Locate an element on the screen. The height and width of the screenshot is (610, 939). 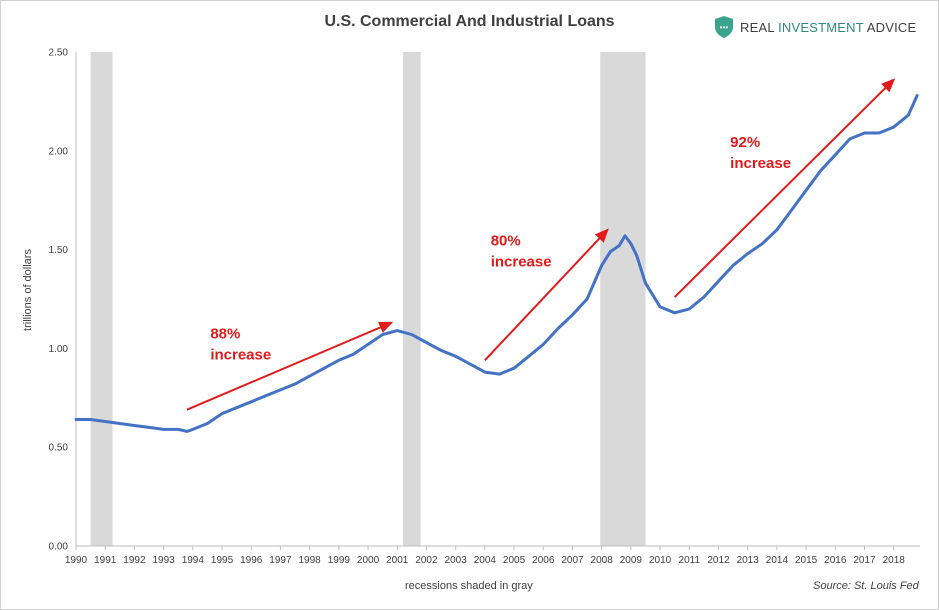
y-tick-label: 2.50 is located at coordinates (59, 53).